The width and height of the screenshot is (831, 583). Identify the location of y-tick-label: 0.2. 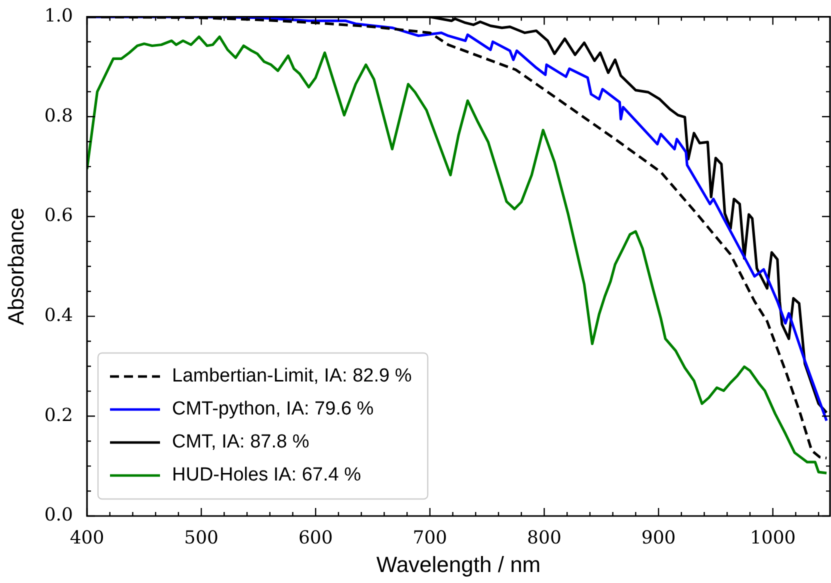
(58, 415).